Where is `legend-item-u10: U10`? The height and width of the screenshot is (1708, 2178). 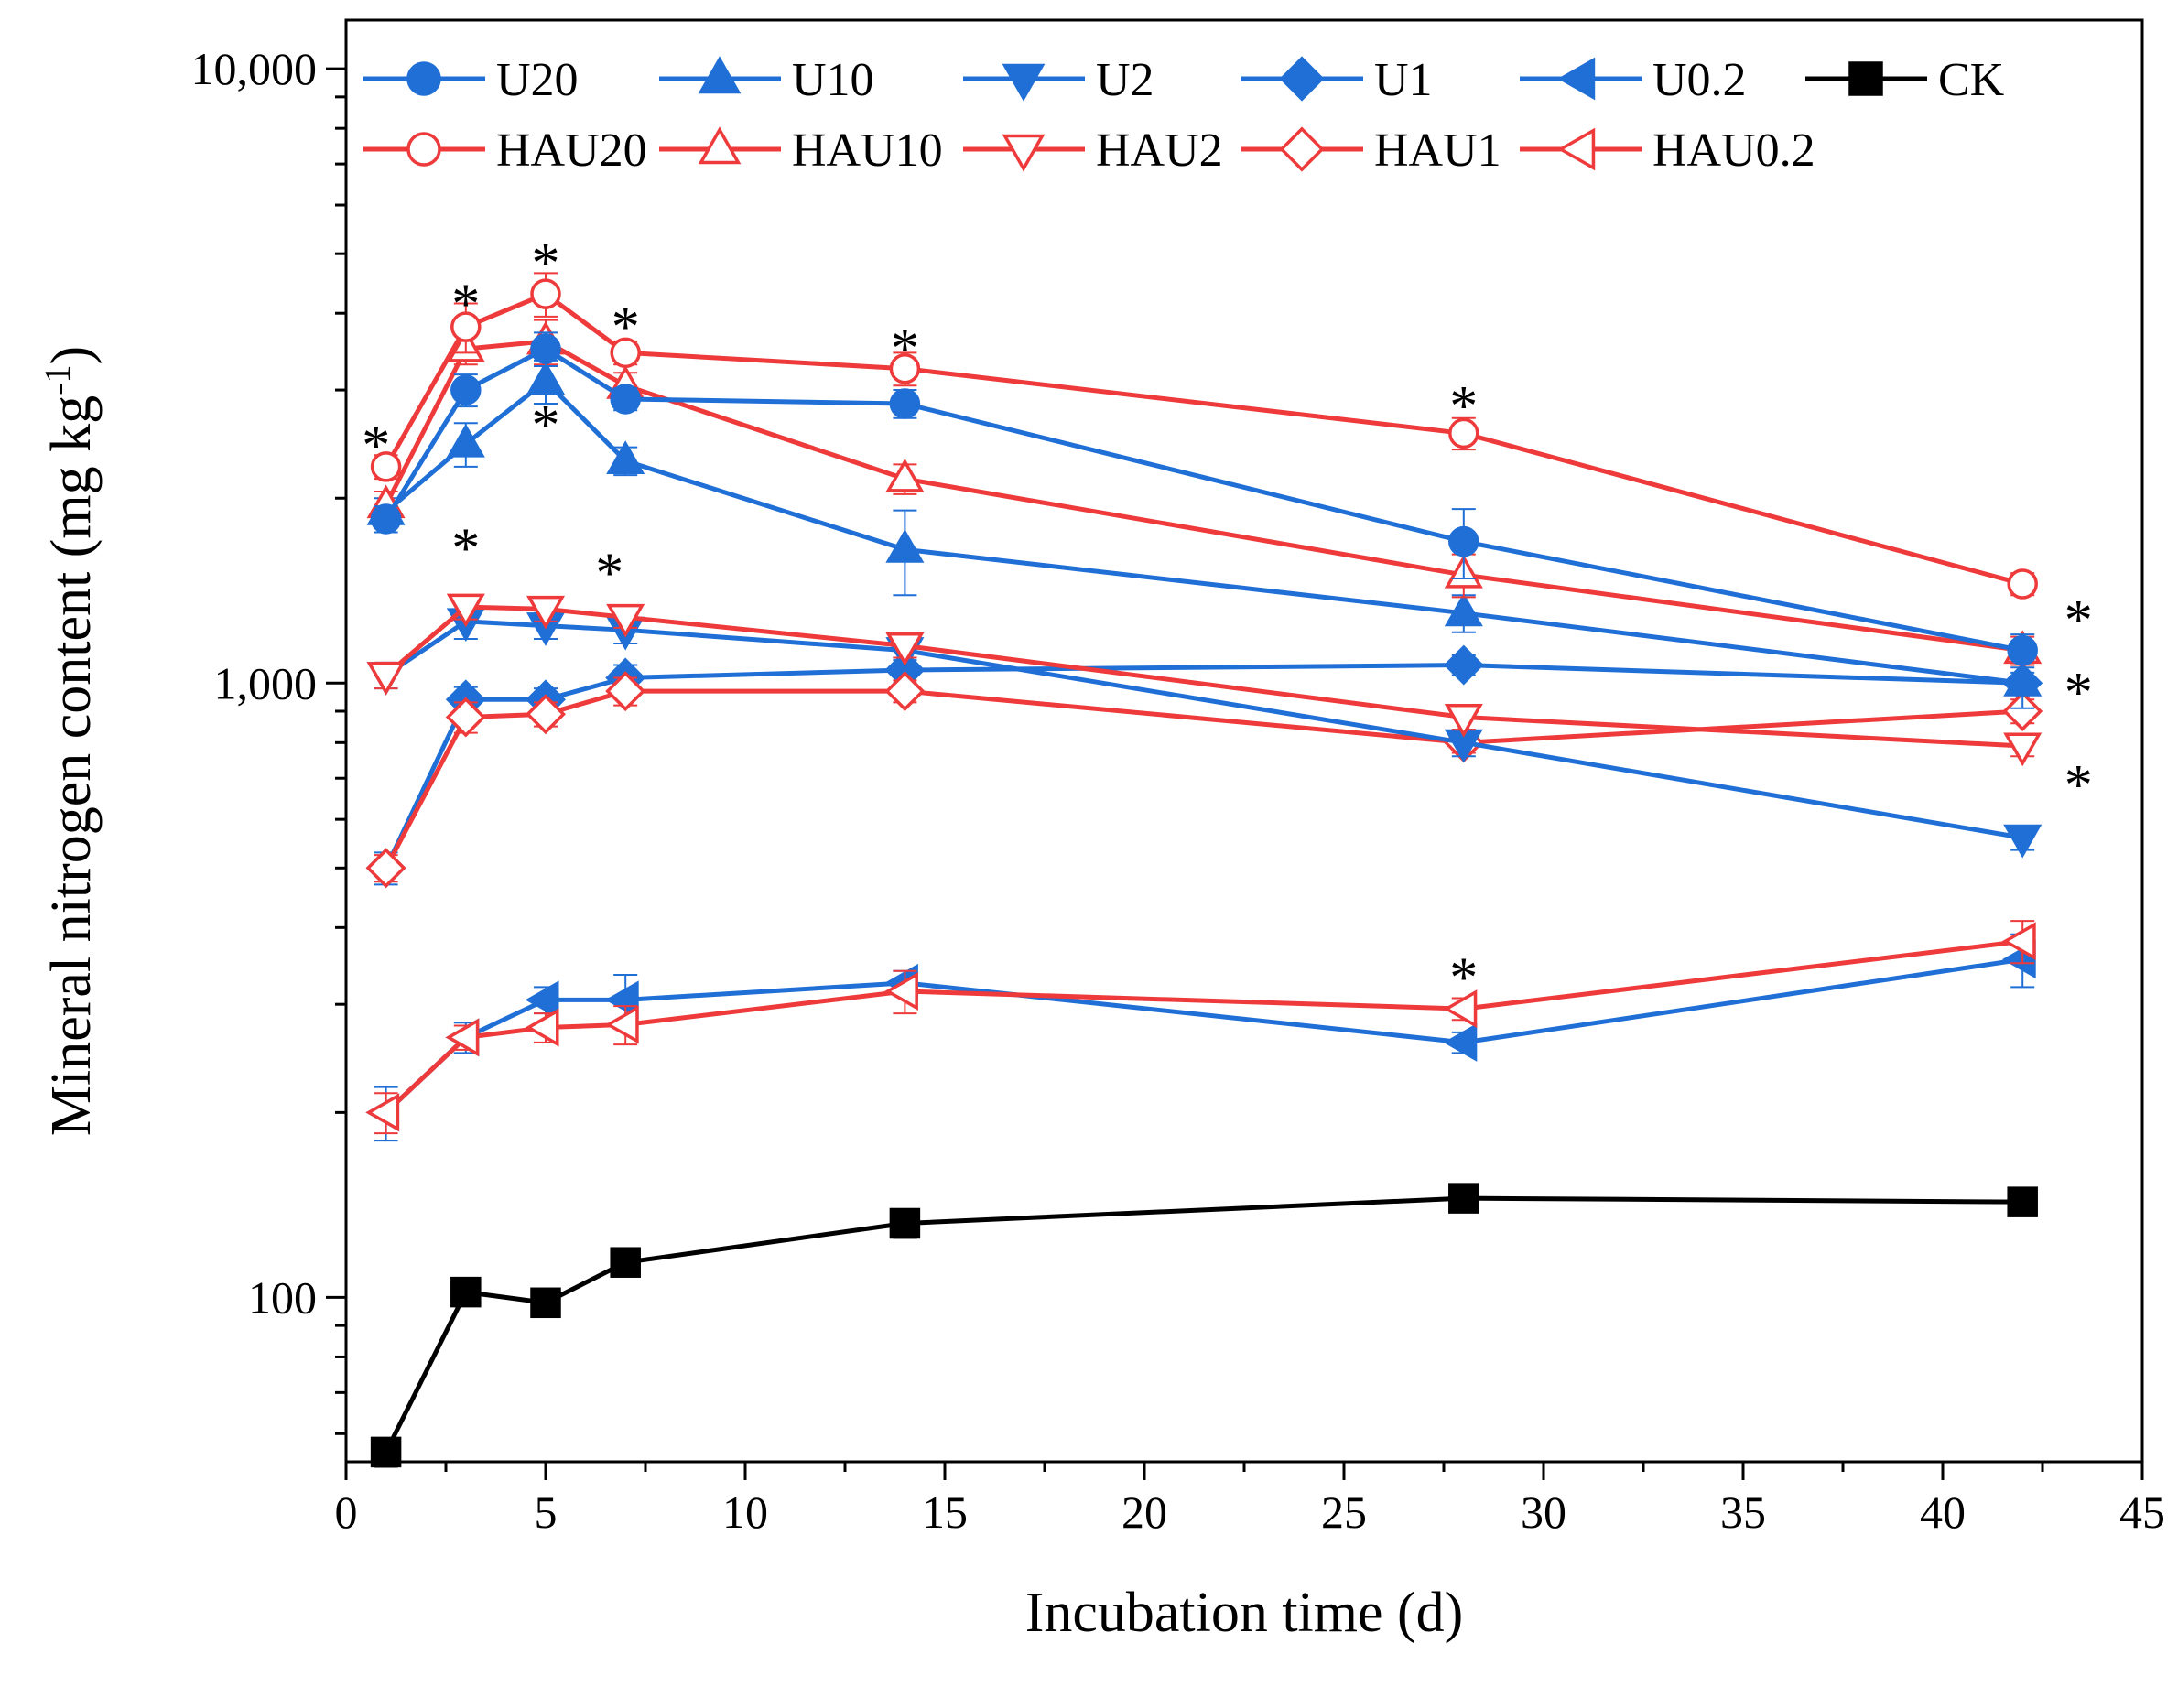 legend-item-u10: U10 is located at coordinates (766, 80).